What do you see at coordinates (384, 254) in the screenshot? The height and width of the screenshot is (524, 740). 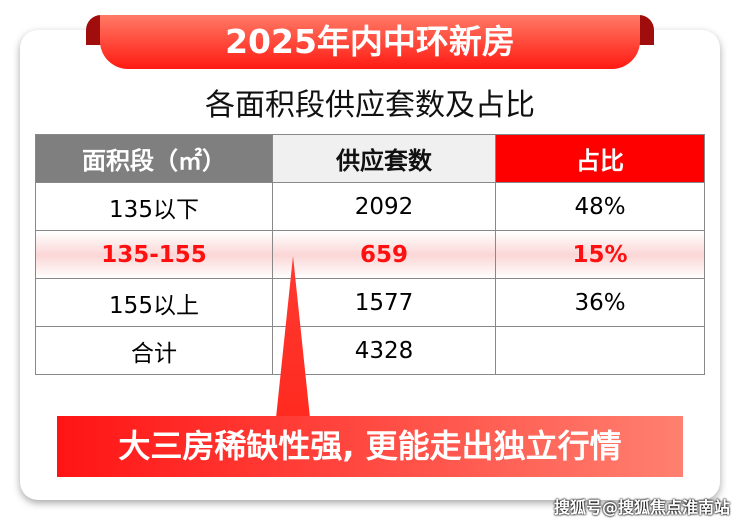 I see `cell-units: 659` at bounding box center [384, 254].